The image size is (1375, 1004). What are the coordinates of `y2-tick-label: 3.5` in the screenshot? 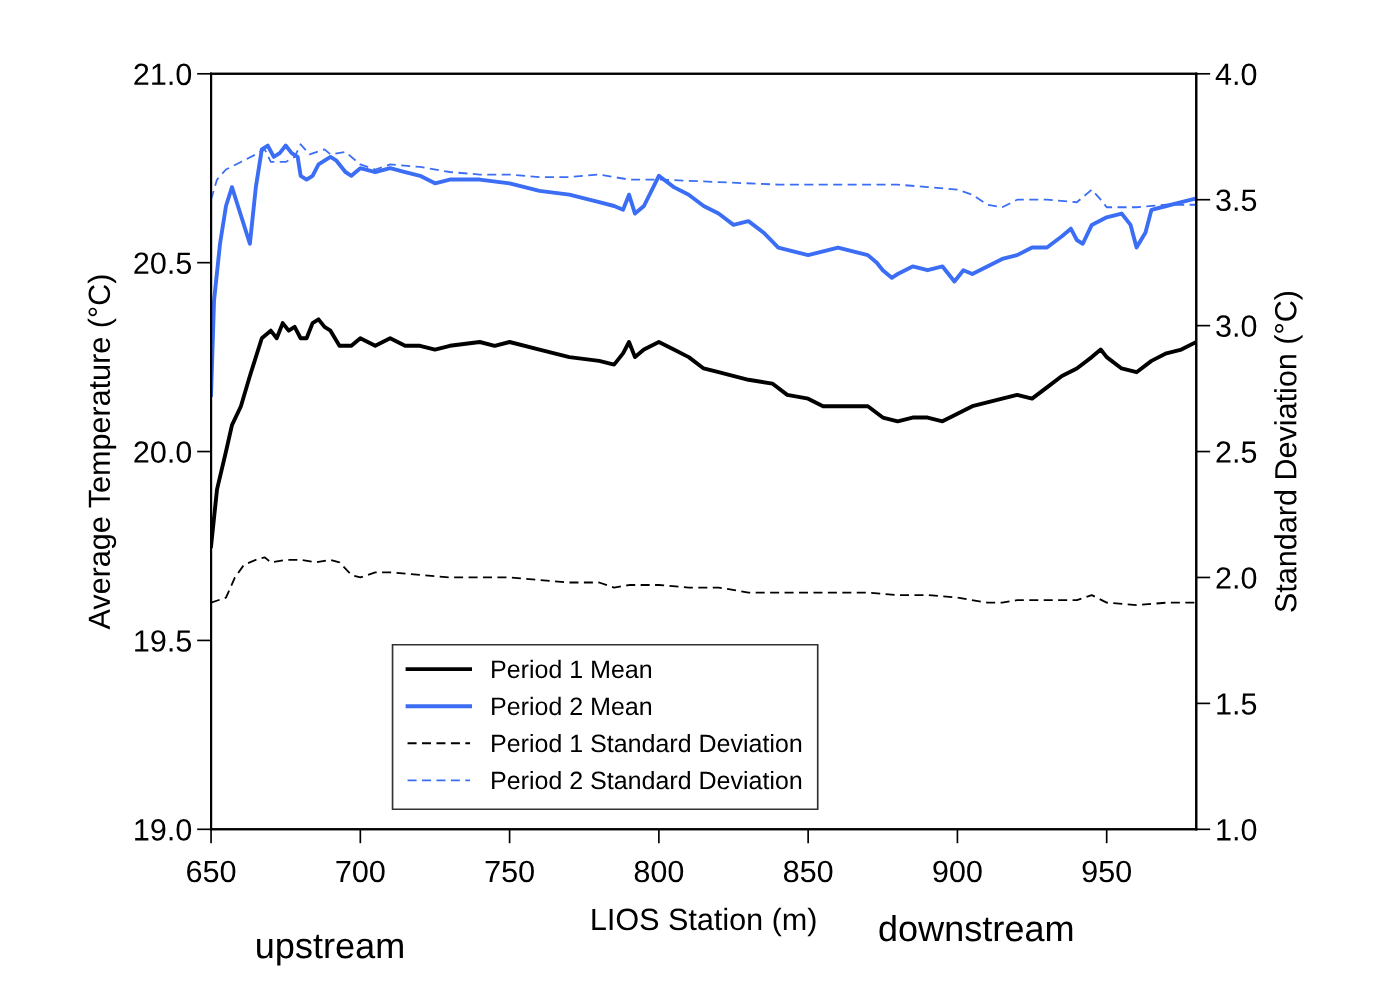 It's located at (1236, 200).